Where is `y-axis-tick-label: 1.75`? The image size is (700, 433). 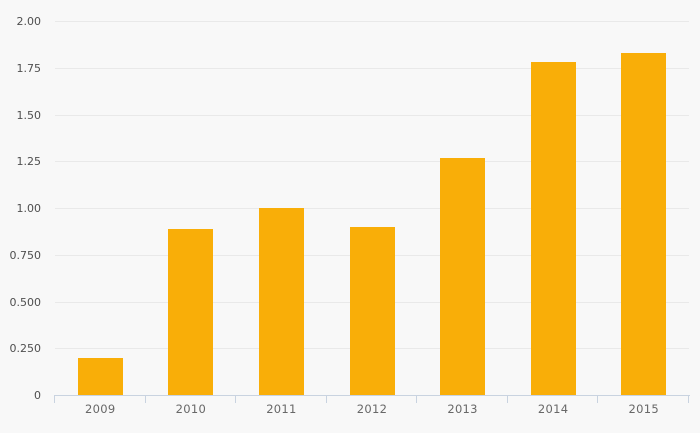 y-axis-tick-label: 1.75 is located at coordinates (29, 68).